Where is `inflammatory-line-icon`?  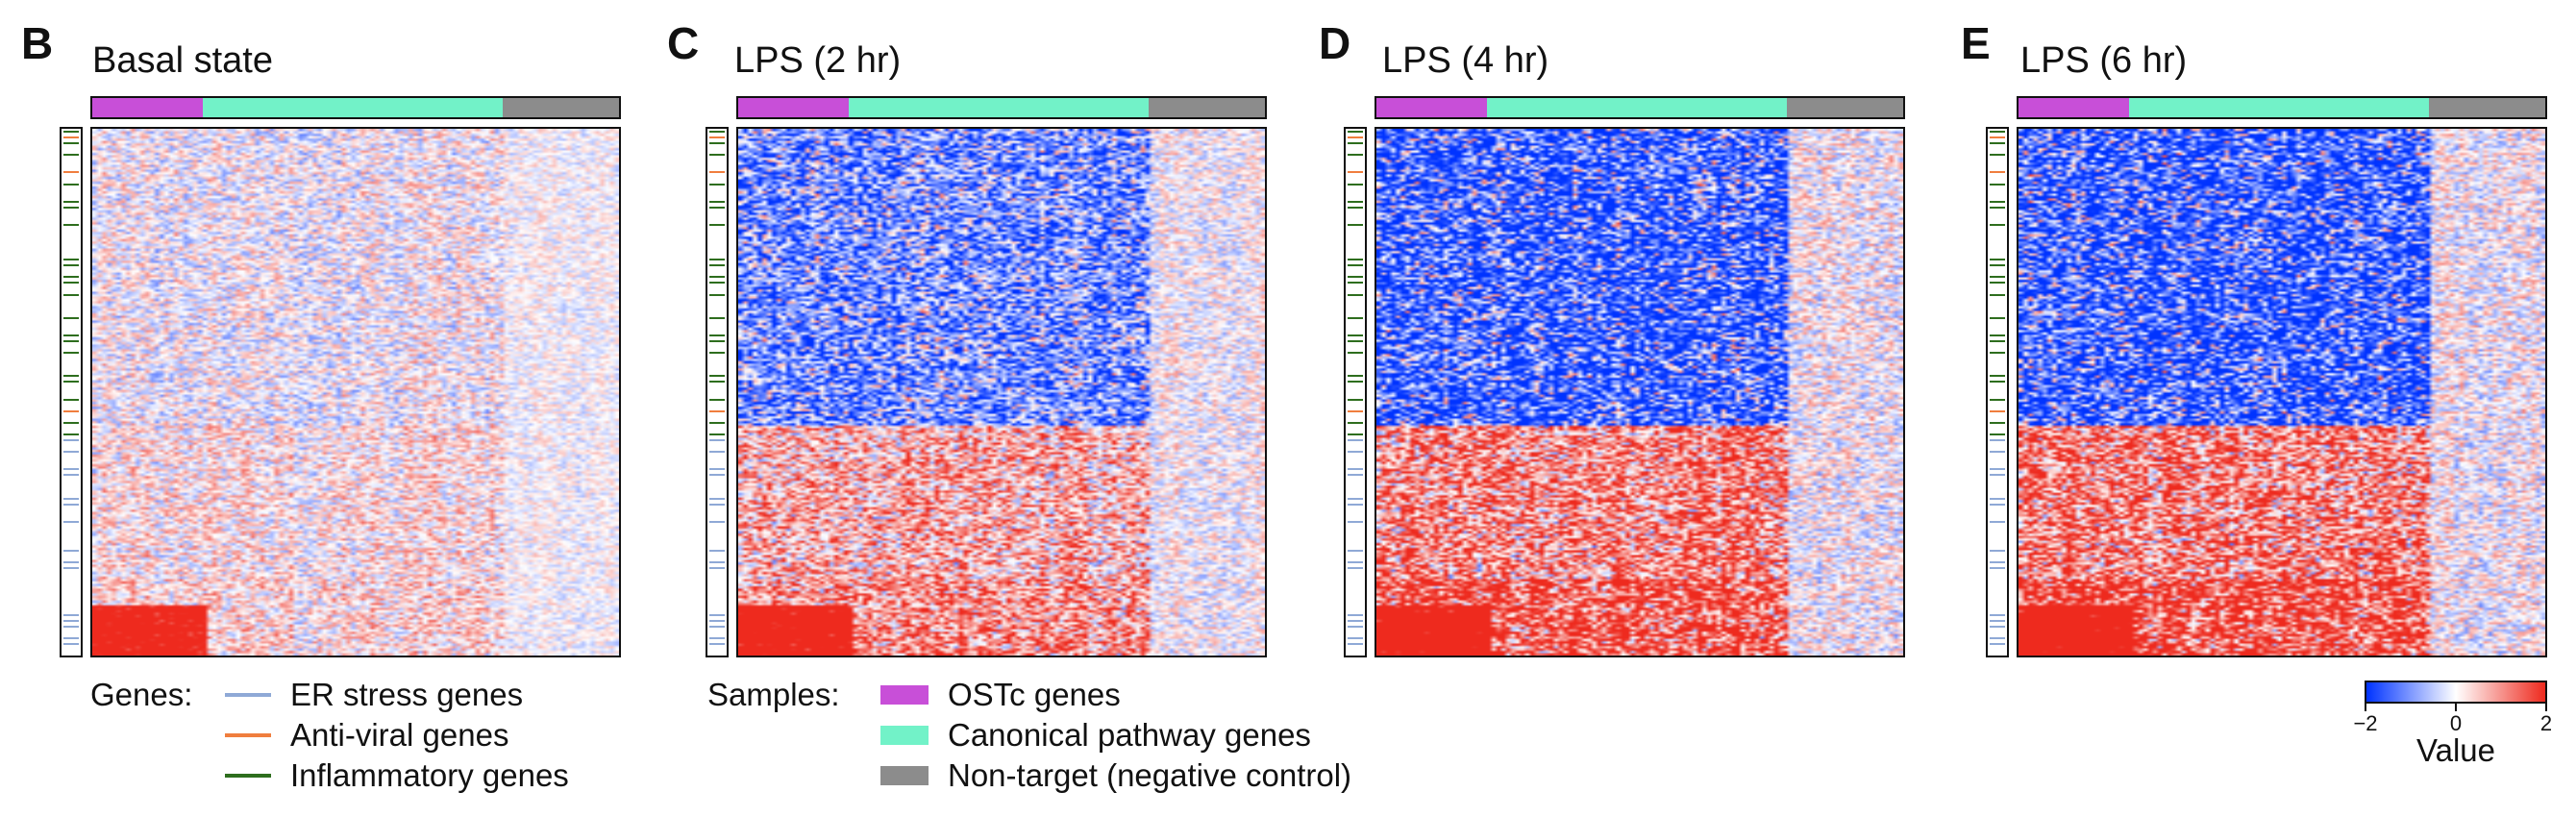
inflammatory-line-icon is located at coordinates (248, 776).